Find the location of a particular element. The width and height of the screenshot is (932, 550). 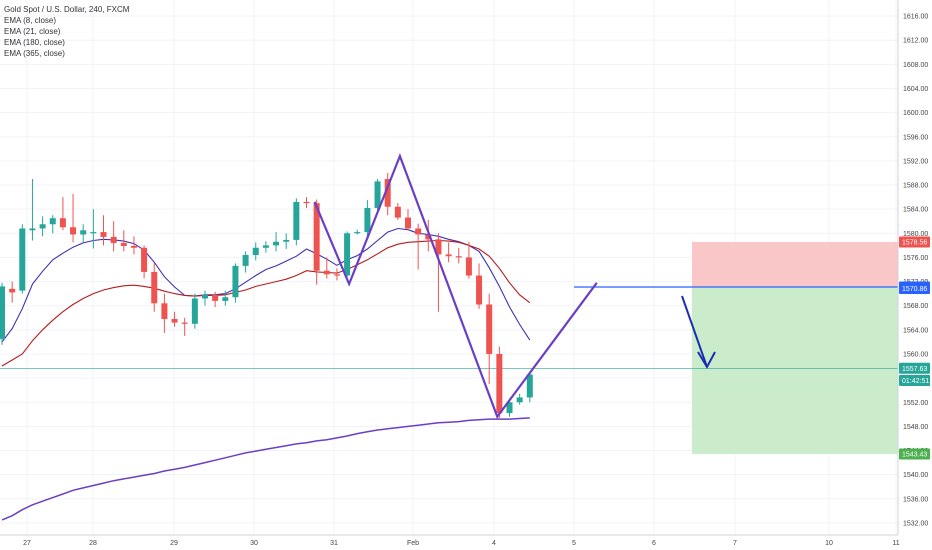

price-axis is located at coordinates (915, 275).